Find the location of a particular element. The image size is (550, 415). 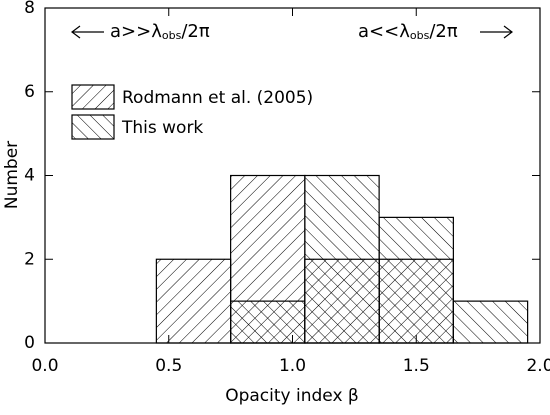

y-axis-label: Number is located at coordinates (12, 175).